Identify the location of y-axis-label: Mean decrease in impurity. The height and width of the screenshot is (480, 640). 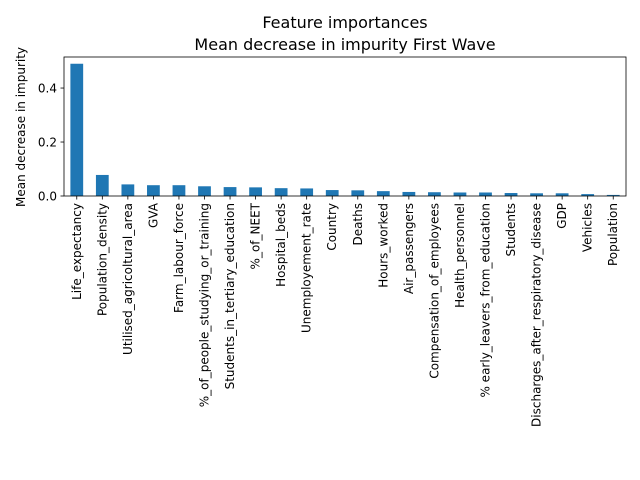
(21, 127).